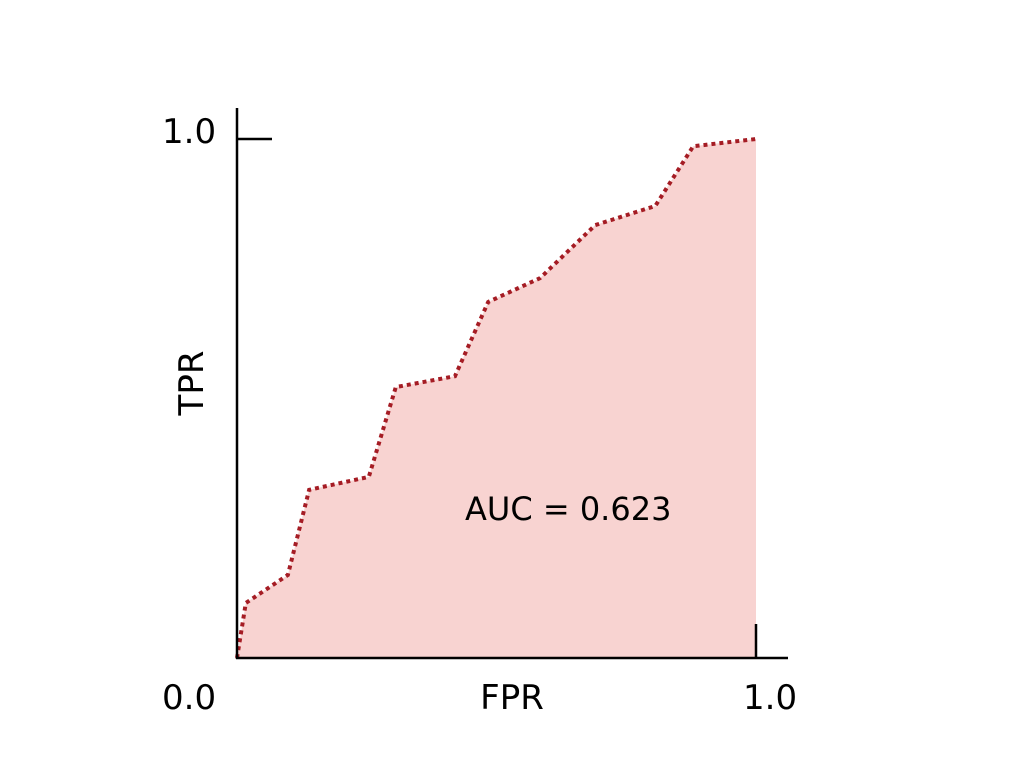 The image size is (1024, 773). Describe the element at coordinates (192, 384) in the screenshot. I see `y-axis-label: TPR` at that location.